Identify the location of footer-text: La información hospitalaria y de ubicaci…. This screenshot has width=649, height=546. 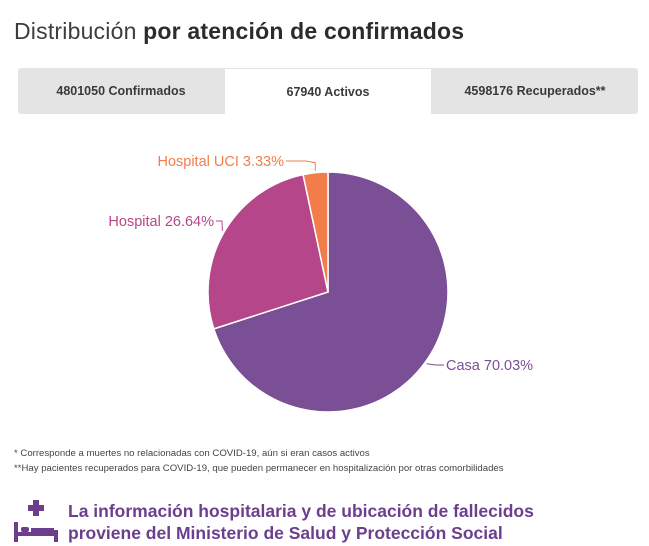
(301, 522).